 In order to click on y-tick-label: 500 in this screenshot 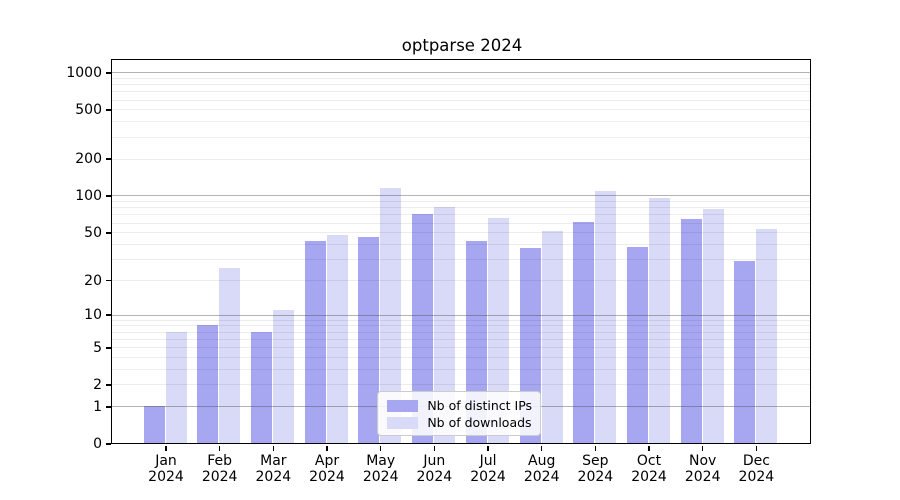, I will do `click(88, 110)`.